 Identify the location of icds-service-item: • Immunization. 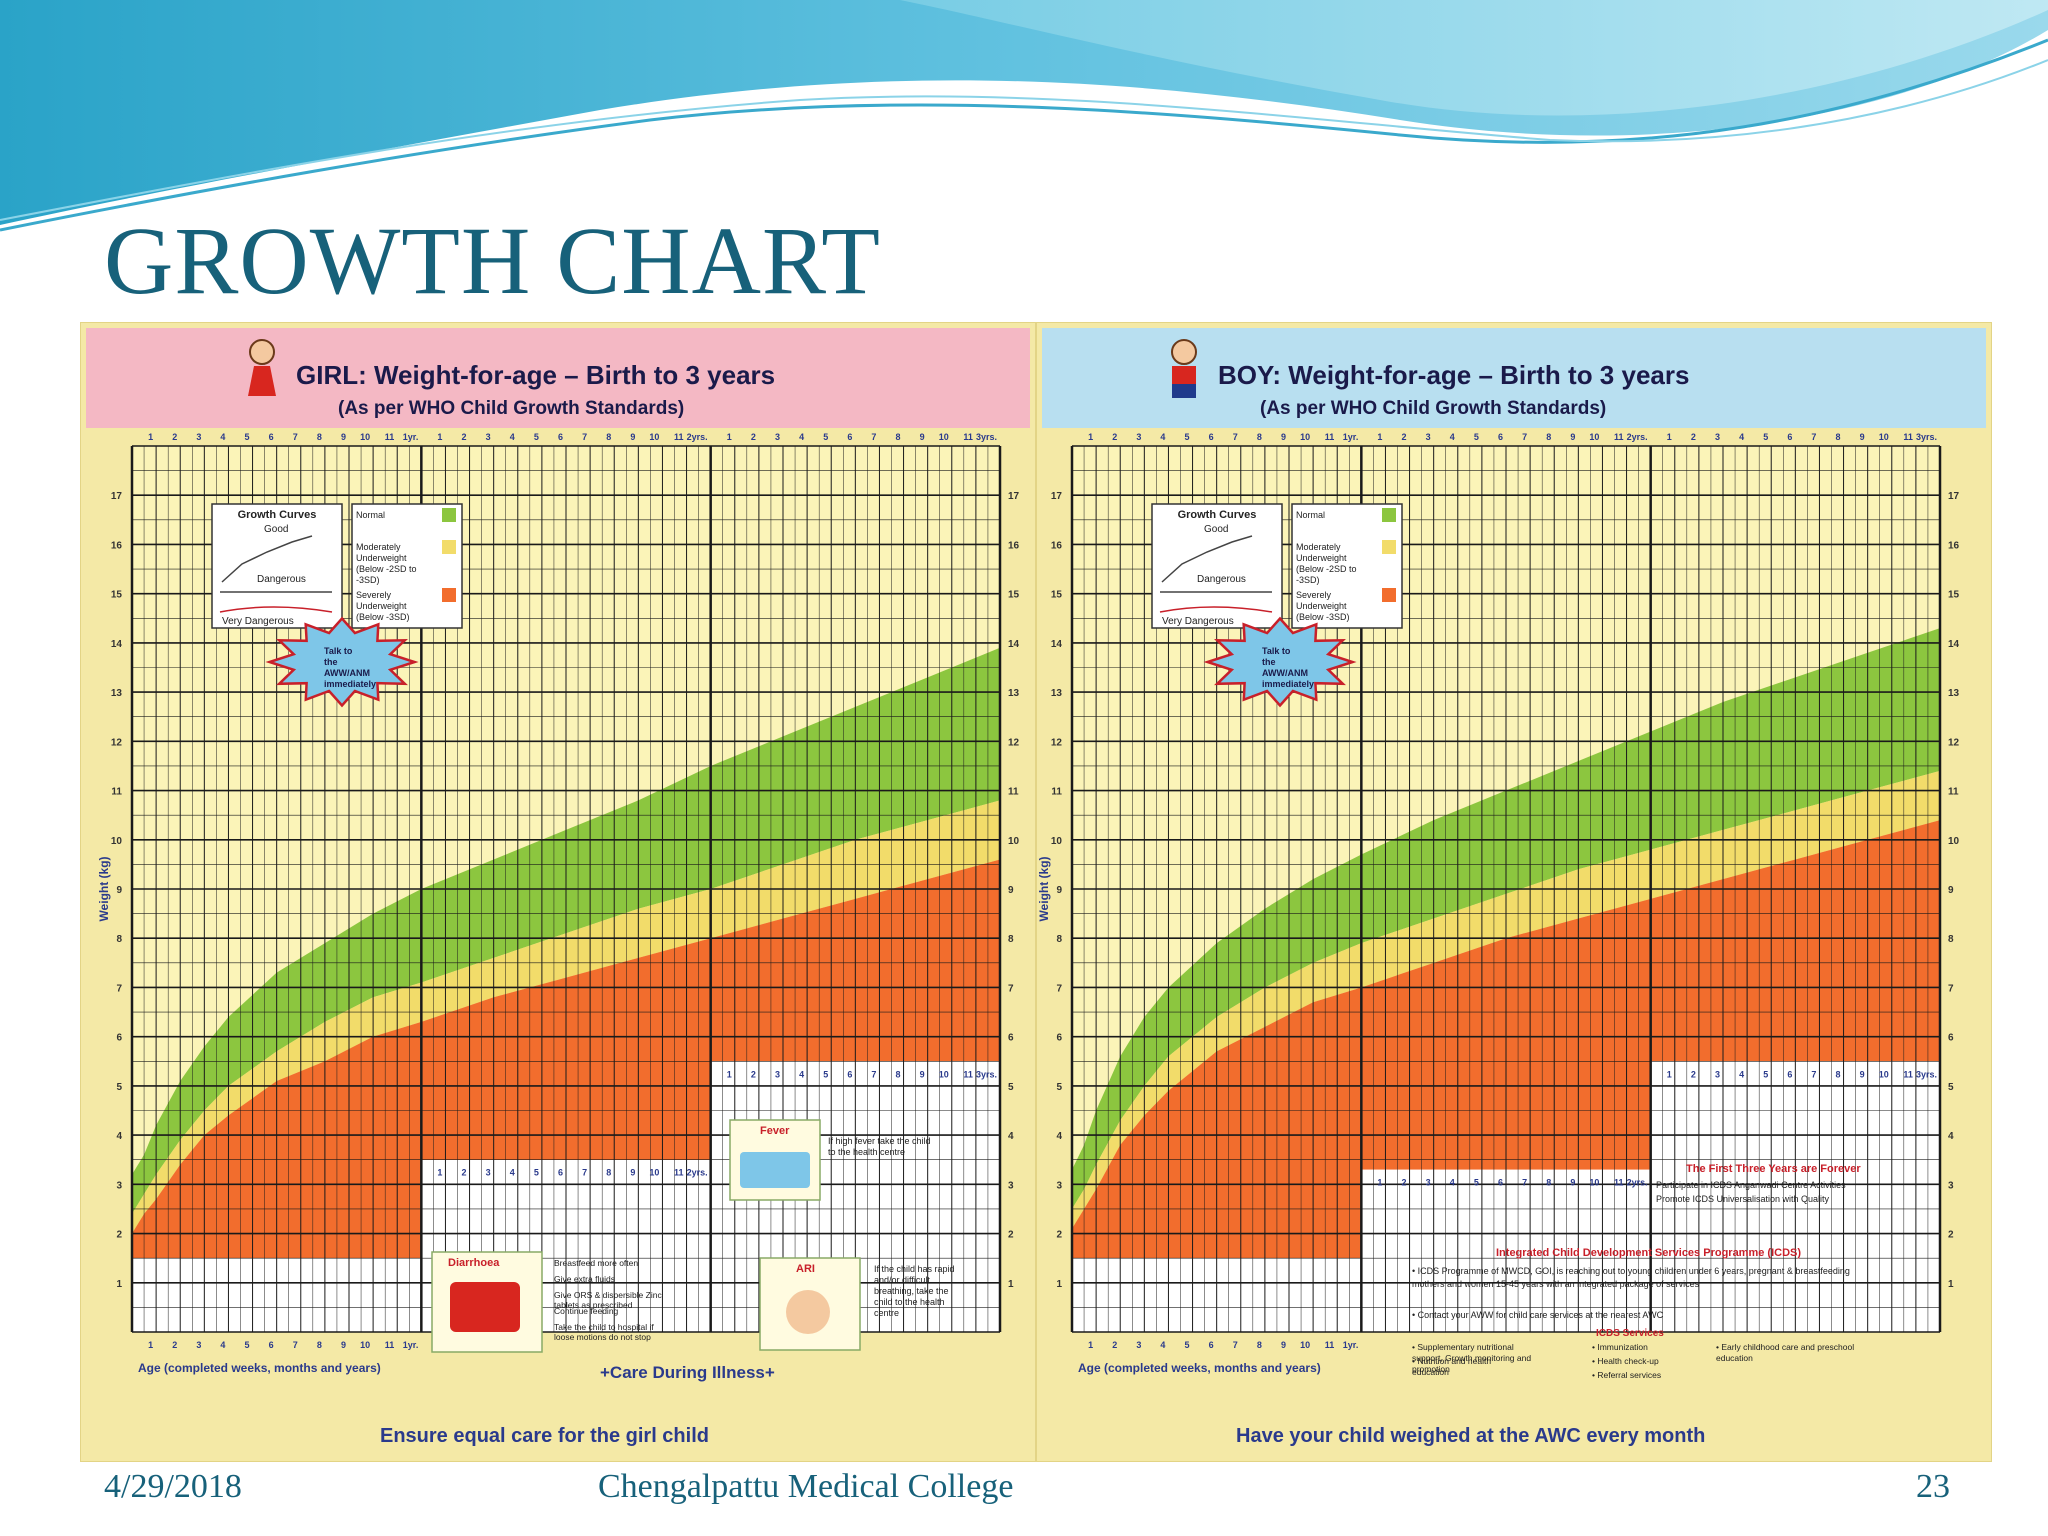
(1620, 1347).